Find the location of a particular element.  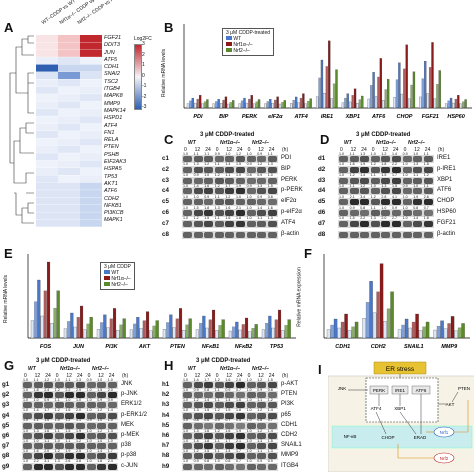

blot-row-values: 1.0 1.8 2.4 1.2 2.2 2.9 1.0 1.5 2.0 is located at coordinates (70, 390).